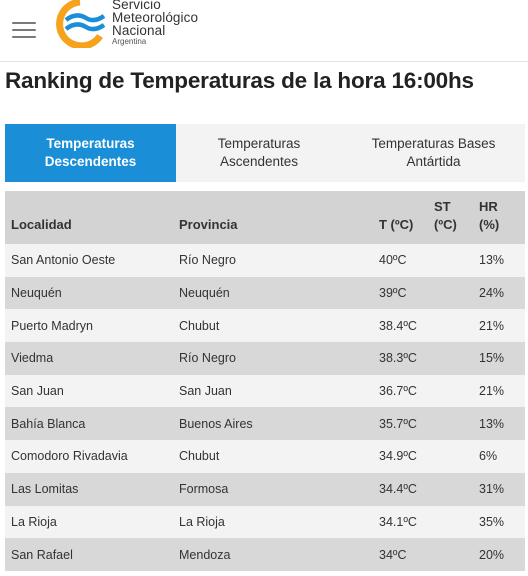 The height and width of the screenshot is (576, 528). What do you see at coordinates (265, 522) in the screenshot?
I see `table-row: La Rioja La Rioja 34.1ºC 35%` at bounding box center [265, 522].